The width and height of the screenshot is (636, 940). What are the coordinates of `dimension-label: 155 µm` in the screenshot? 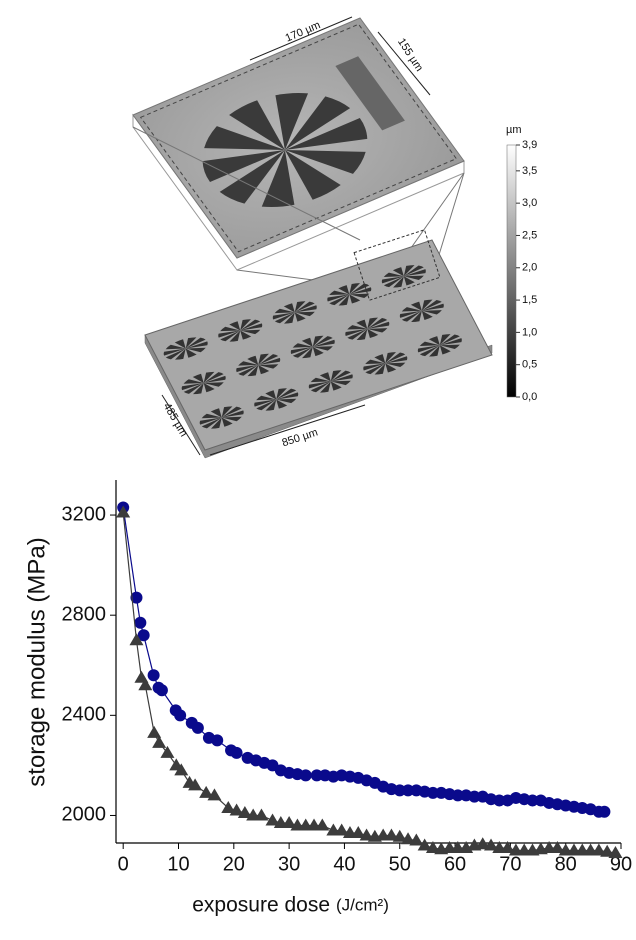 It's located at (410, 55).